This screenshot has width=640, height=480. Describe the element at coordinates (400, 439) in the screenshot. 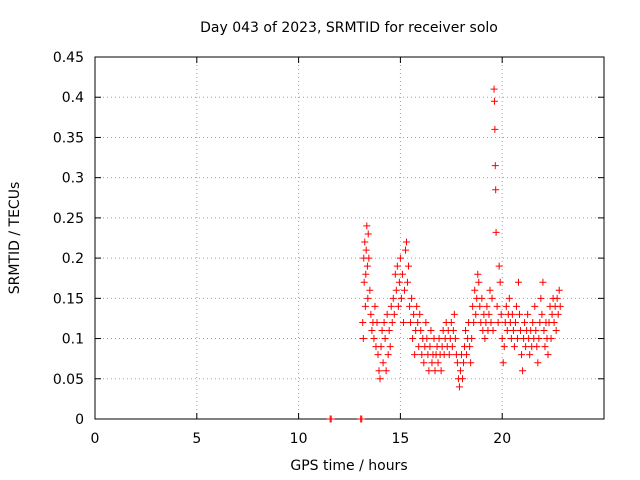

I see `x-tick-label: 15` at that location.